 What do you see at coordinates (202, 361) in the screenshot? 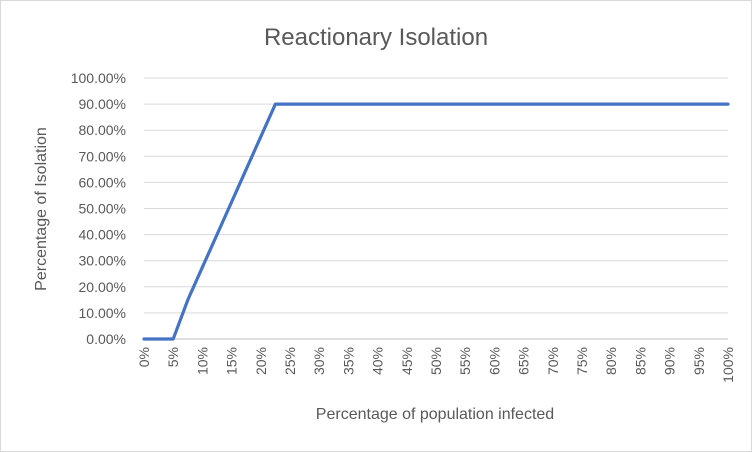
I see `x-tick-label: 10%` at bounding box center [202, 361].